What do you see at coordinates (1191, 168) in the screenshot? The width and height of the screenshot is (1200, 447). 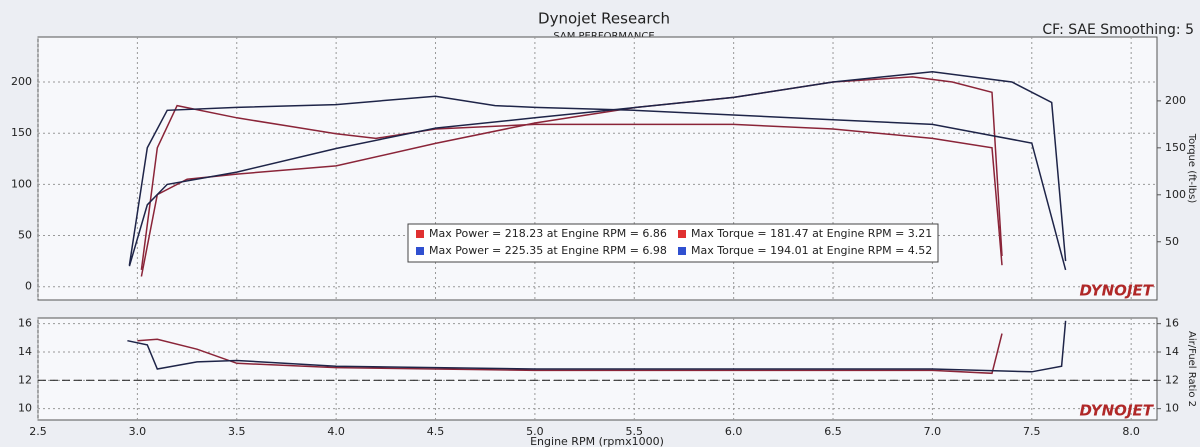 I see `y2-axis-label: Torque (ft-lbs)` at bounding box center [1191, 168].